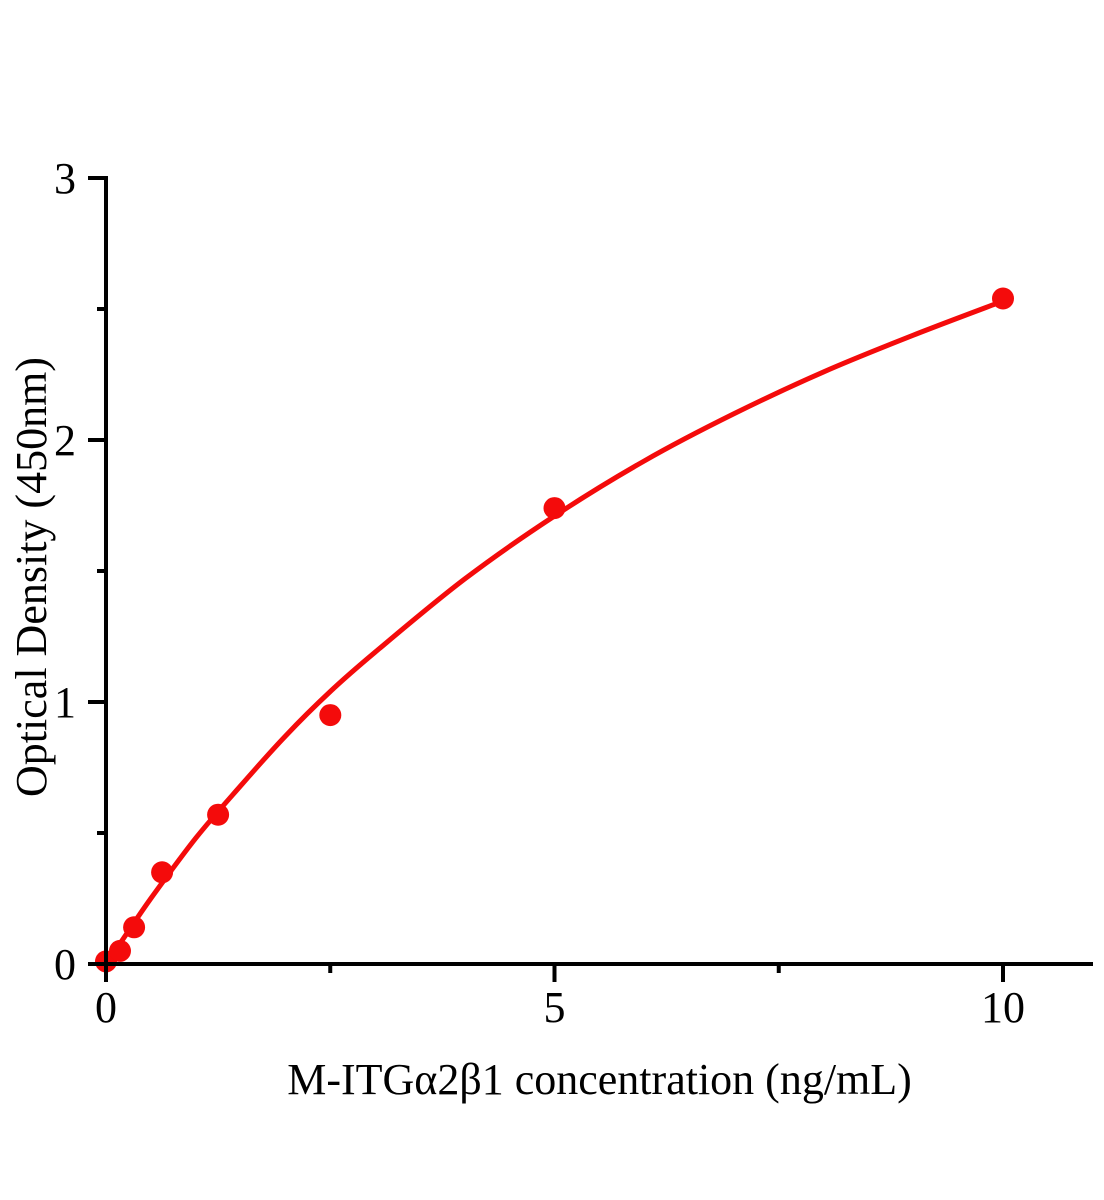 The height and width of the screenshot is (1200, 1104). What do you see at coordinates (106, 1007) in the screenshot?
I see `x-tick-label: 0` at bounding box center [106, 1007].